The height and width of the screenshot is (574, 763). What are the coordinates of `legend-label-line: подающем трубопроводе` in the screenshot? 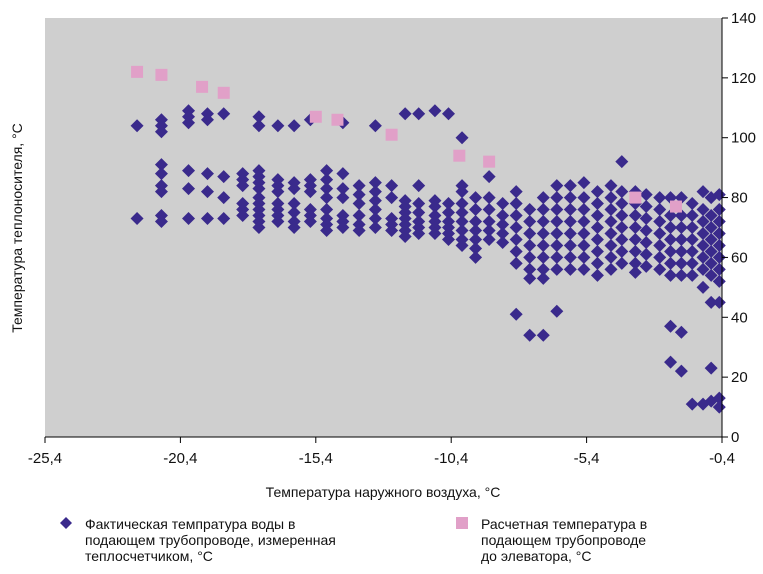 It's located at (563, 540).